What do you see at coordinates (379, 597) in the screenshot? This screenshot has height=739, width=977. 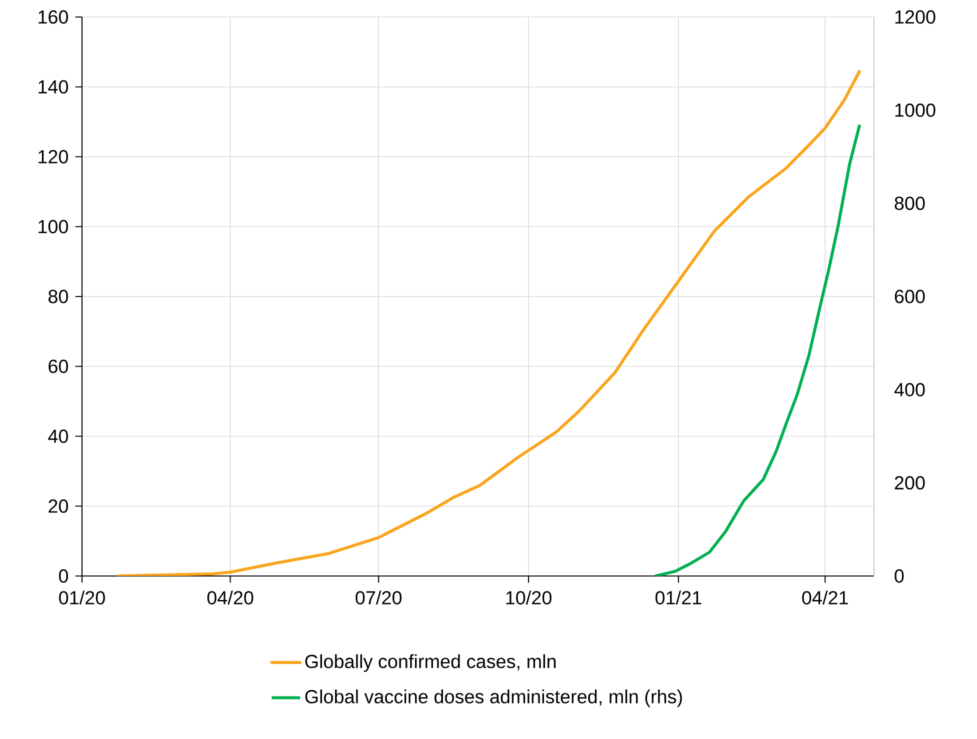 I see `x-tick-label: 07/20` at bounding box center [379, 597].